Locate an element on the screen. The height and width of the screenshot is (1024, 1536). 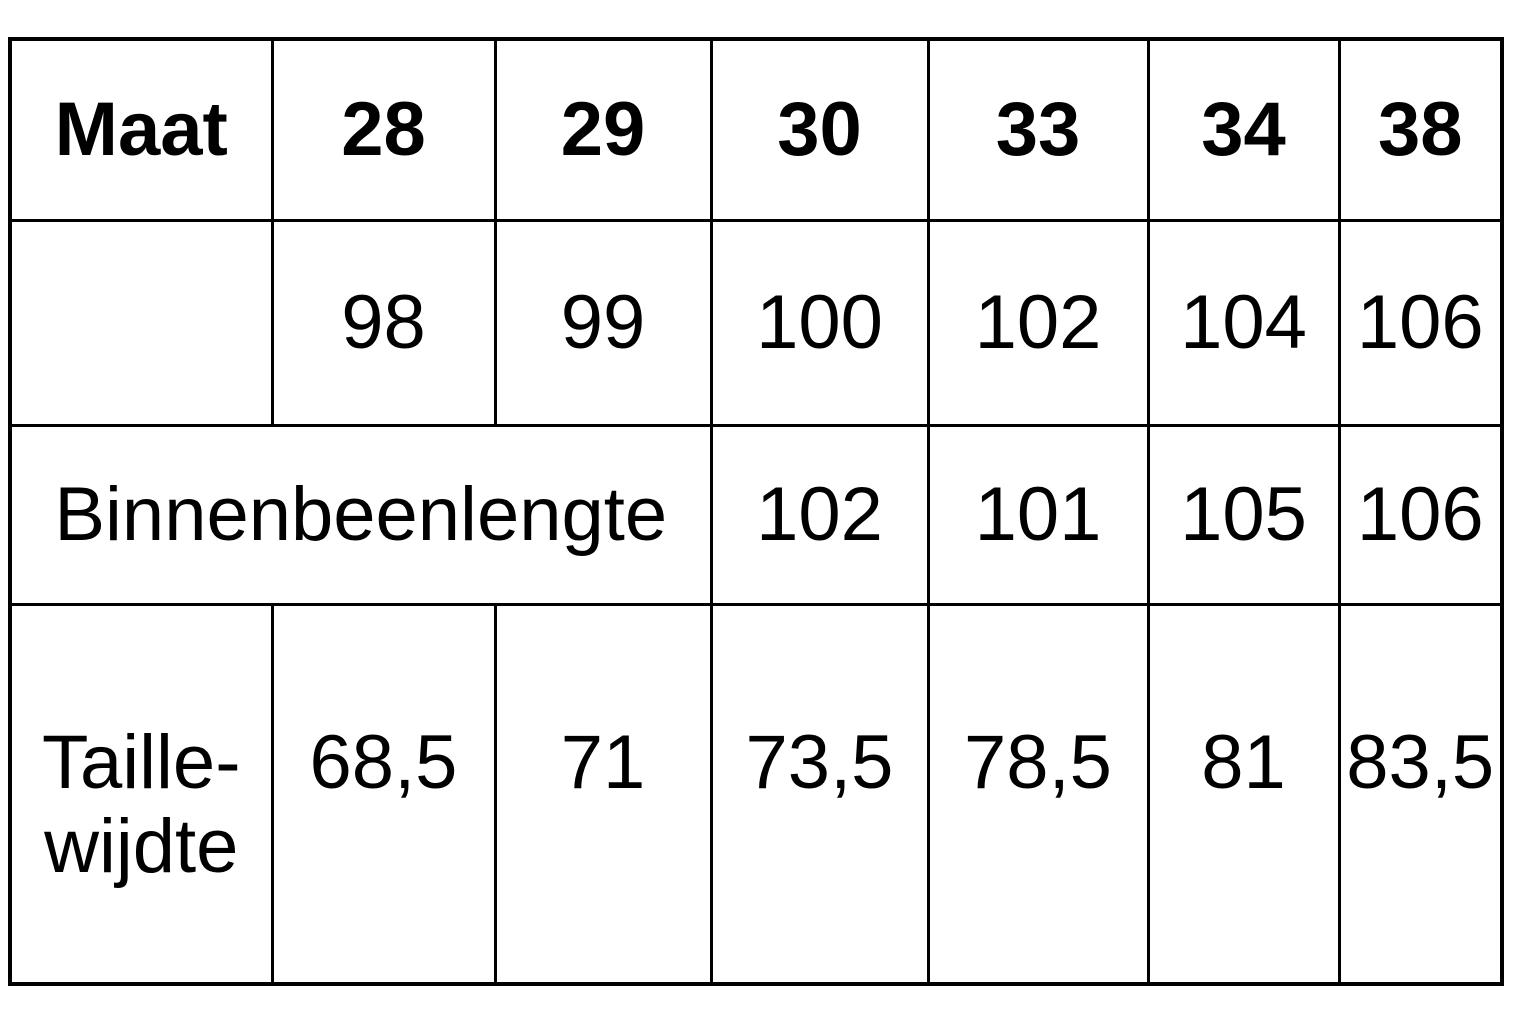
measurement-cell: 83,5 is located at coordinates (1420, 794).